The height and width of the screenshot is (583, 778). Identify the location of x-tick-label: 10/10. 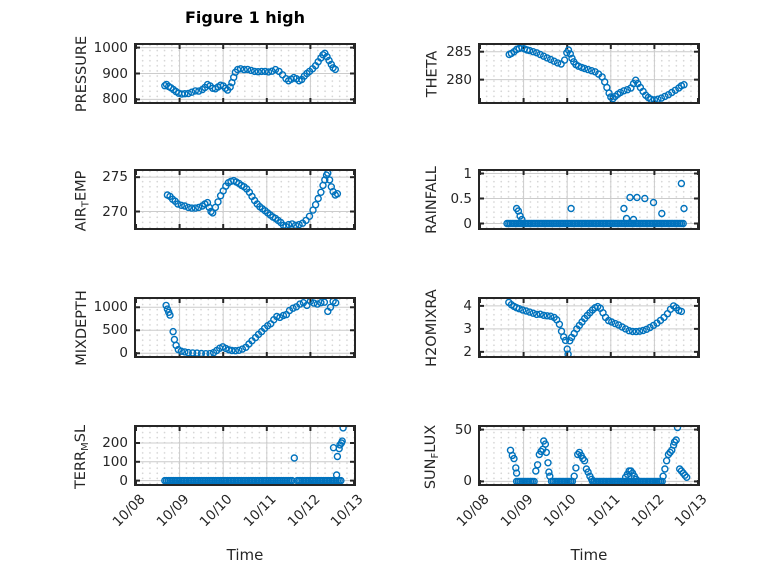
(560, 511).